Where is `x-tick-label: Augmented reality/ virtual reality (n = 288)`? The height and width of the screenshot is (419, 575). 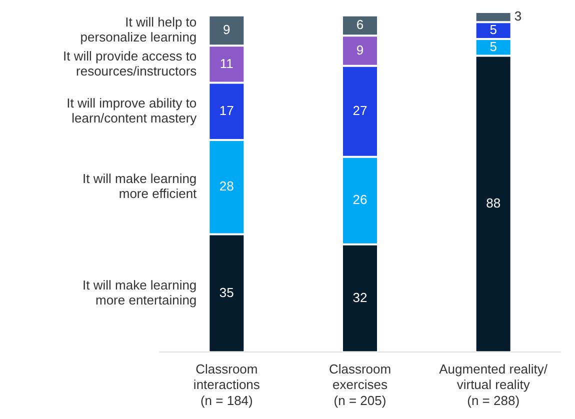 x-tick-label: Augmented reality/ virtual reality (n = 288) is located at coordinates (493, 385).